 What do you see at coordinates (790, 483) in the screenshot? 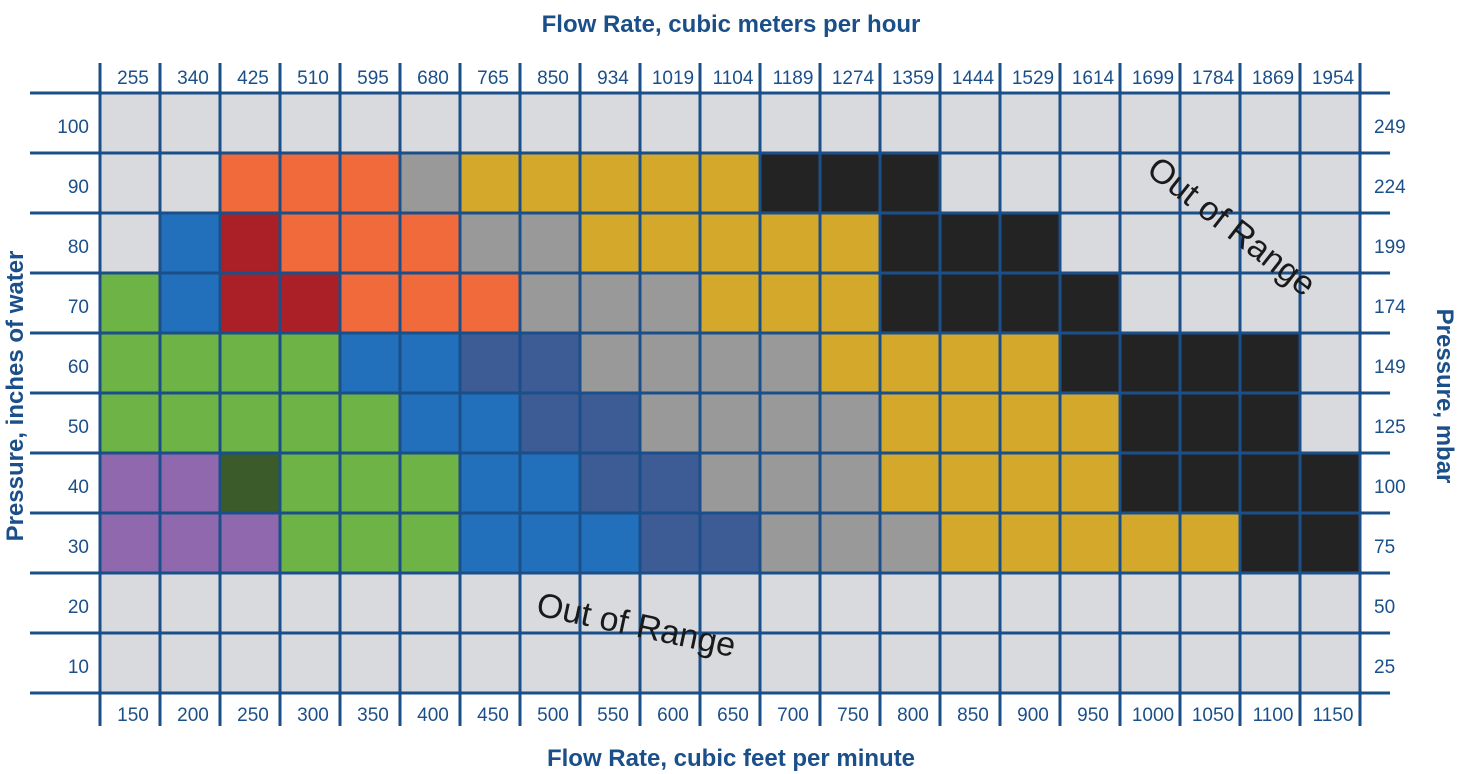
I see `cell-r6-c11` at bounding box center [790, 483].